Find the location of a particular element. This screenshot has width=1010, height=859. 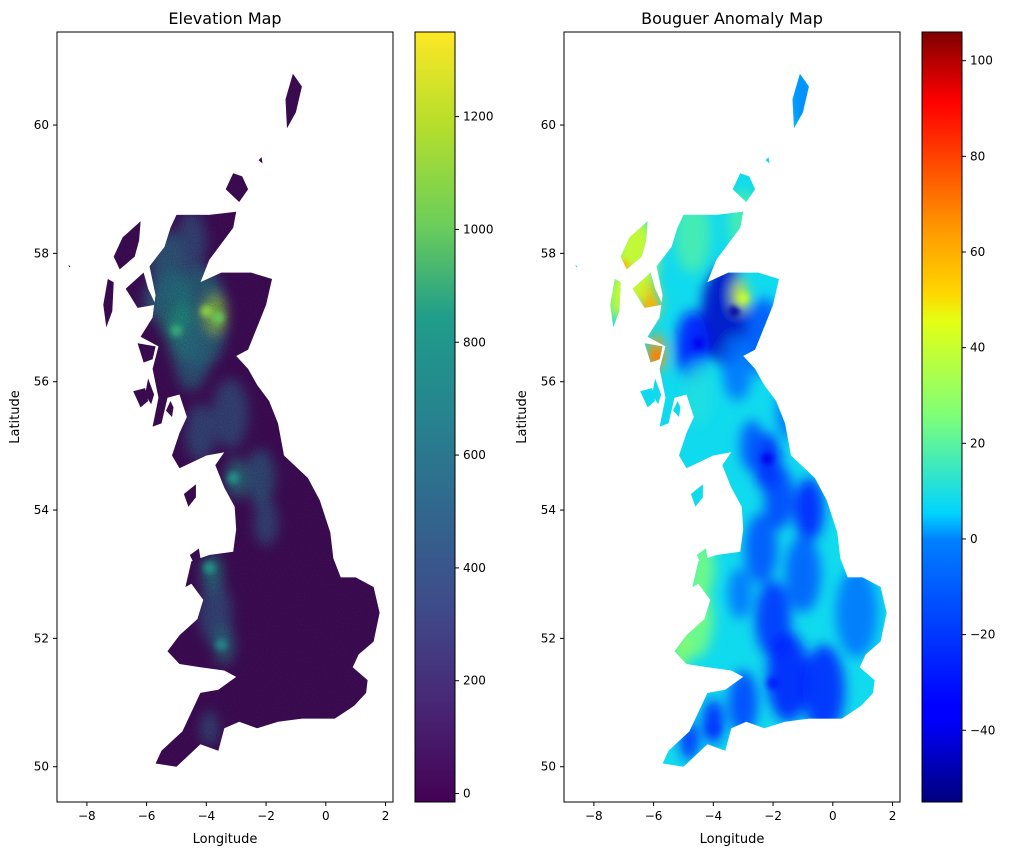

colorbar-tick-label: 20 is located at coordinates (977, 443).